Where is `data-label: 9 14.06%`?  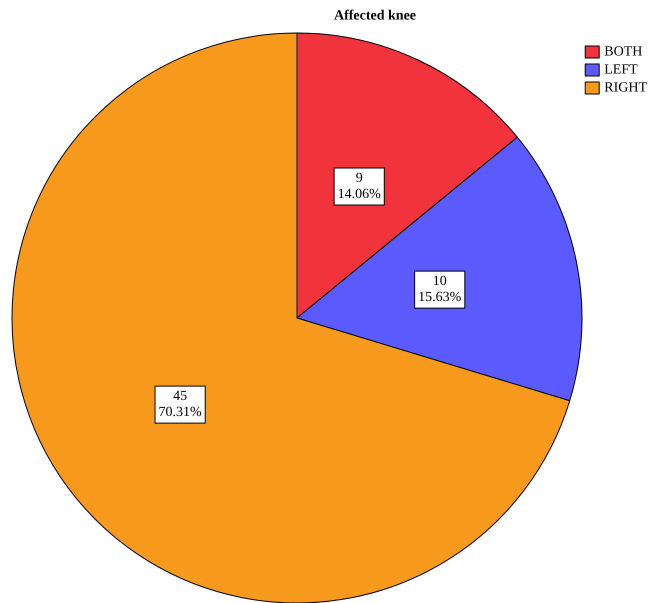
data-label: 9 14.06% is located at coordinates (360, 186).